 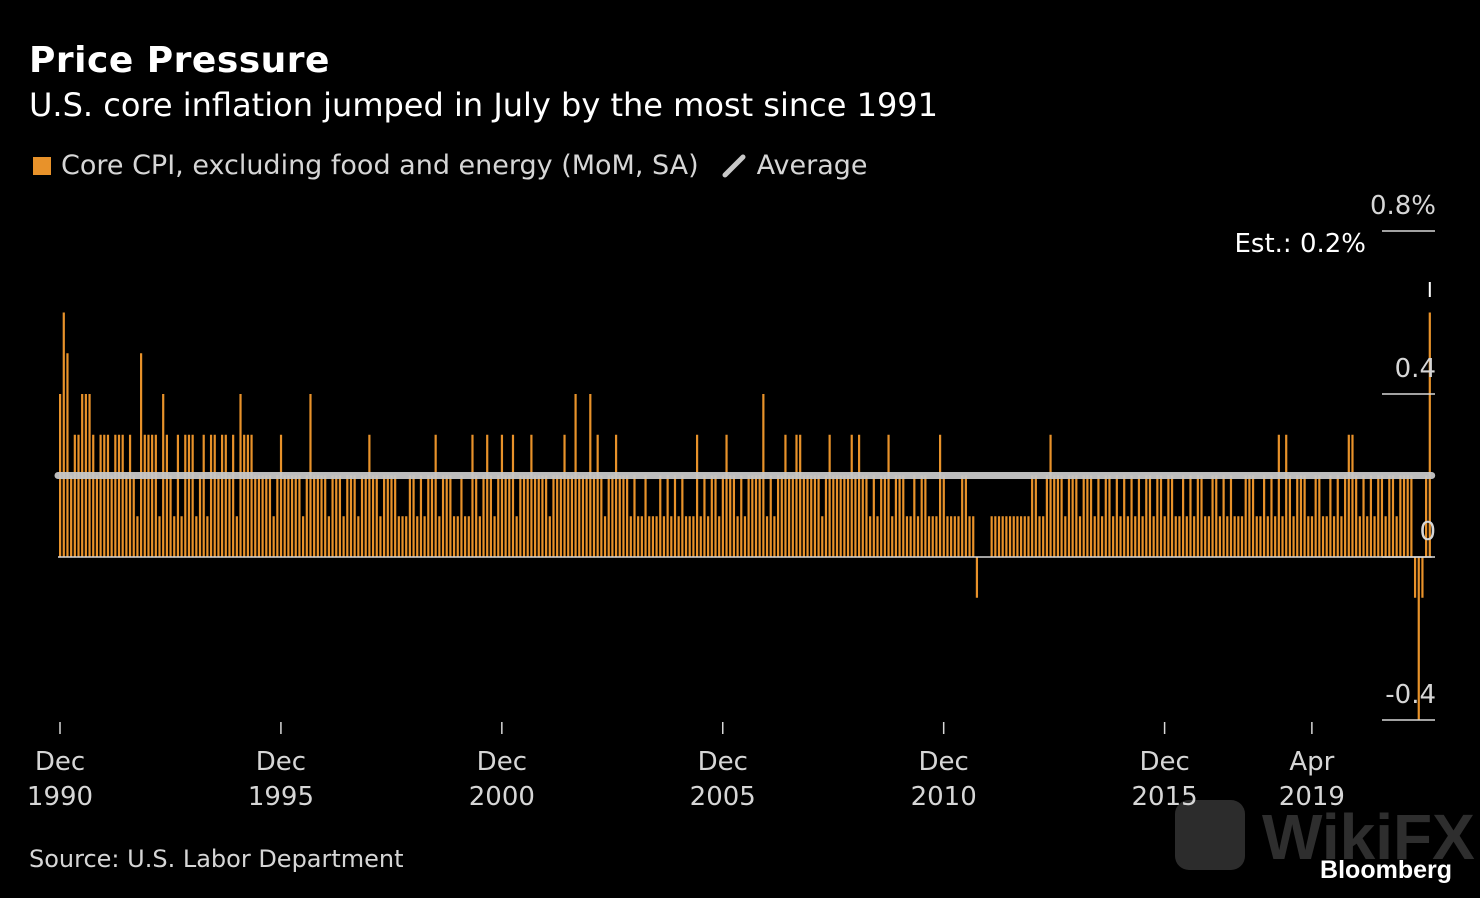 What do you see at coordinates (1300, 244) in the screenshot?
I see `estimate-label: Est.: 0.2%` at bounding box center [1300, 244].